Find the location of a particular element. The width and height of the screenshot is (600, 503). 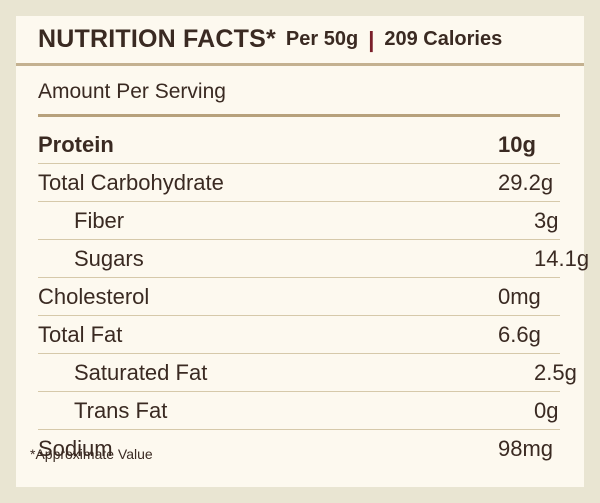

nutrient-row-protein: Protein 10g is located at coordinates (299, 145).